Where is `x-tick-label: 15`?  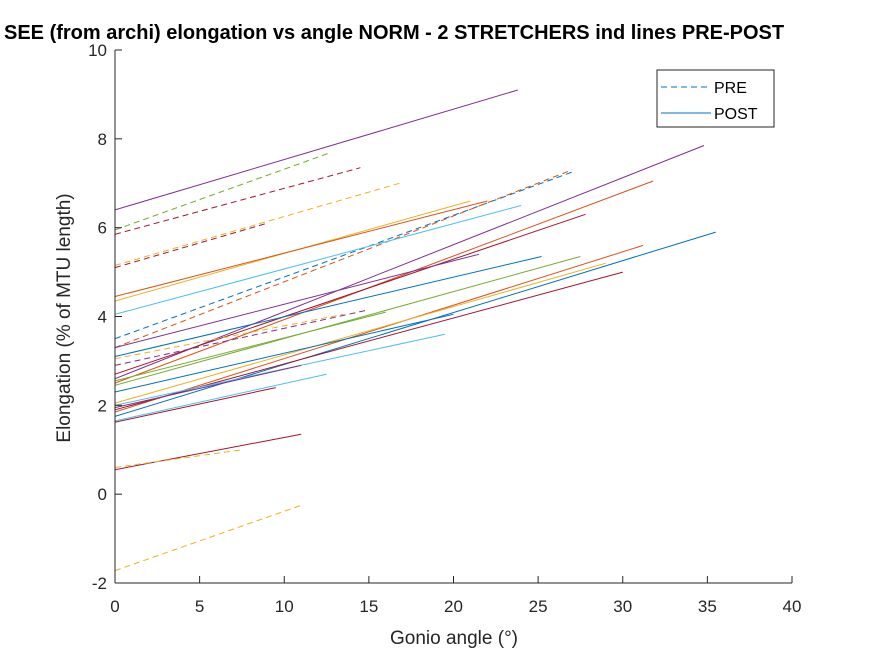
x-tick-label: 15 is located at coordinates (368, 606).